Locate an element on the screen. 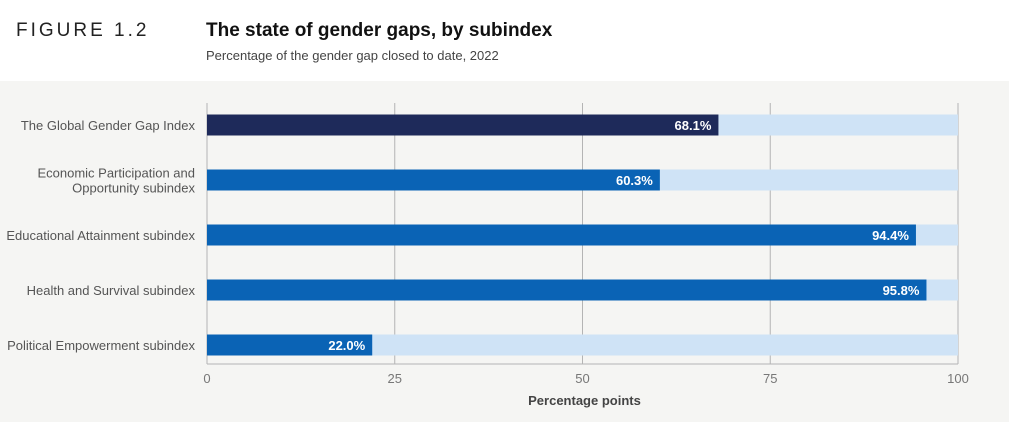 The image size is (1009, 422). x-tick-label: 25 is located at coordinates (395, 378).